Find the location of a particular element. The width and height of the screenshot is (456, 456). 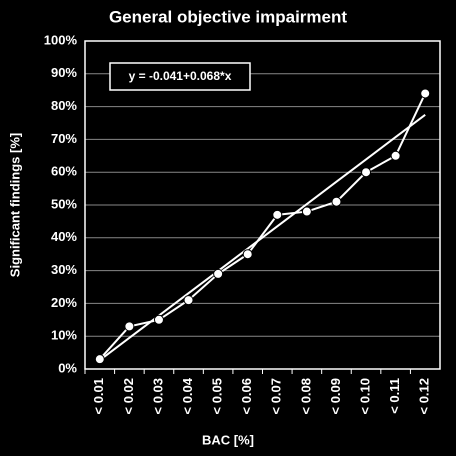

y-tick-label: 70% is located at coordinates (64, 138).